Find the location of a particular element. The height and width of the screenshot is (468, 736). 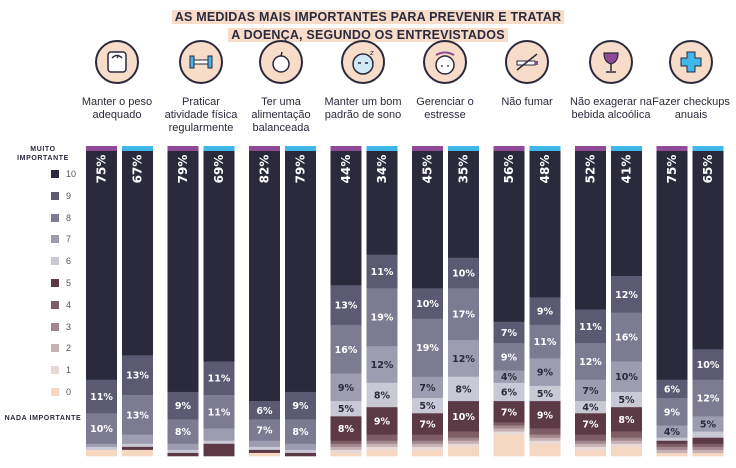

data-label: 17% is located at coordinates (463, 315).